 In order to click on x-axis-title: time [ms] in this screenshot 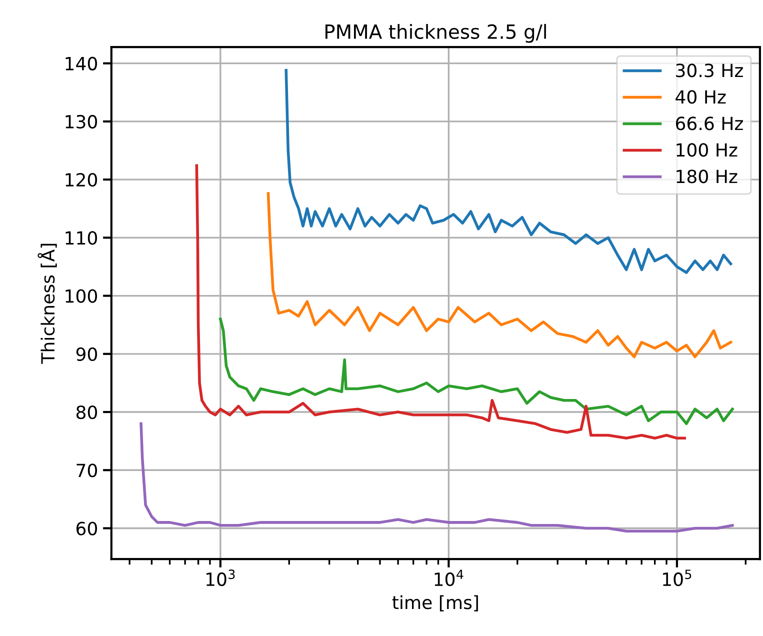, I will do `click(435, 603)`.